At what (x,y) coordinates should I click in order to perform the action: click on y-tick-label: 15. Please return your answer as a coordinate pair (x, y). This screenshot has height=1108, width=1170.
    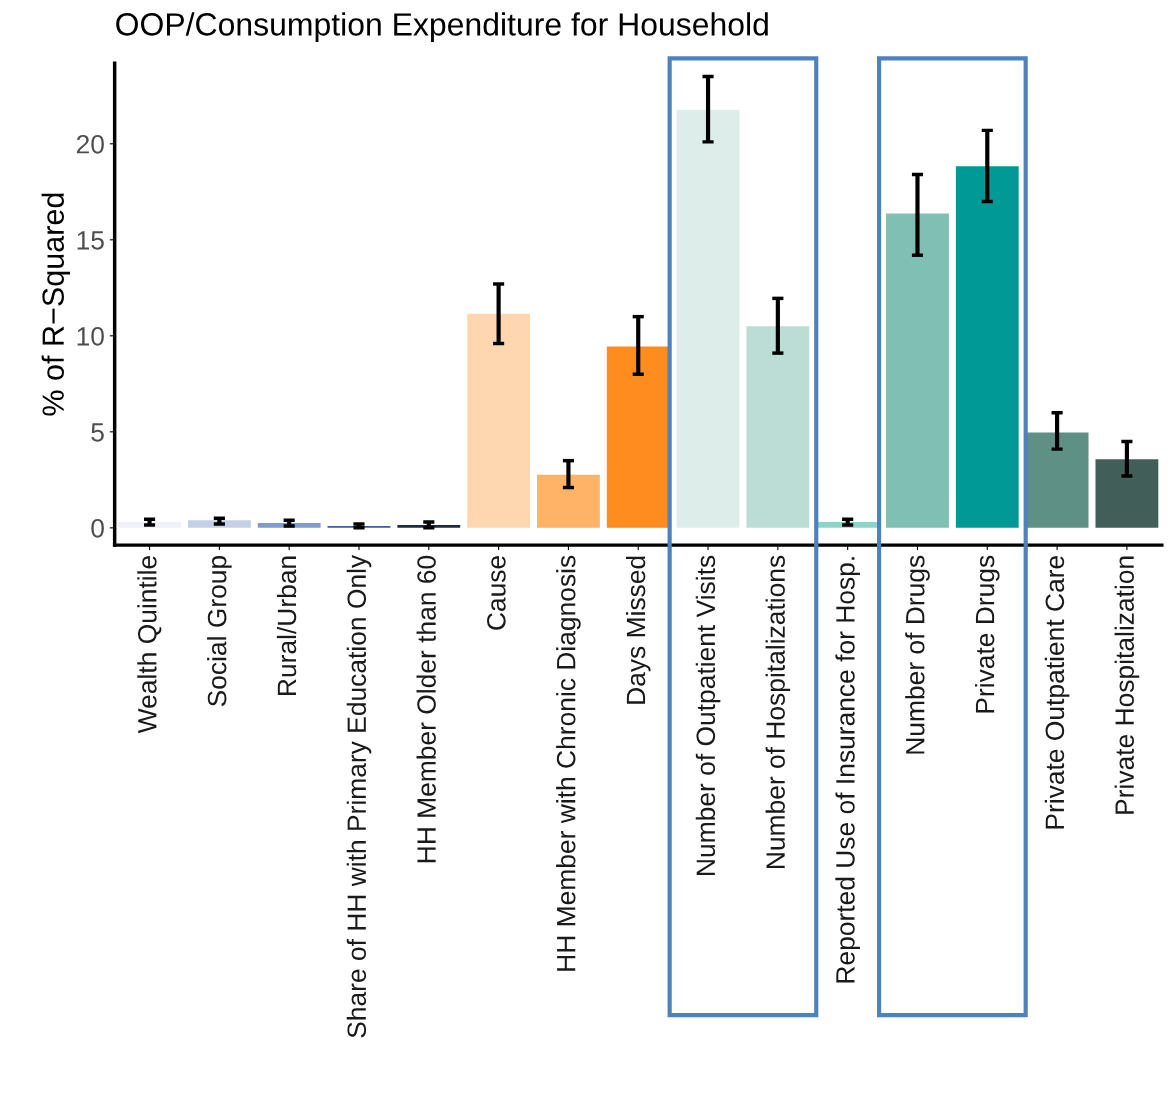
    Looking at the image, I should click on (90, 240).